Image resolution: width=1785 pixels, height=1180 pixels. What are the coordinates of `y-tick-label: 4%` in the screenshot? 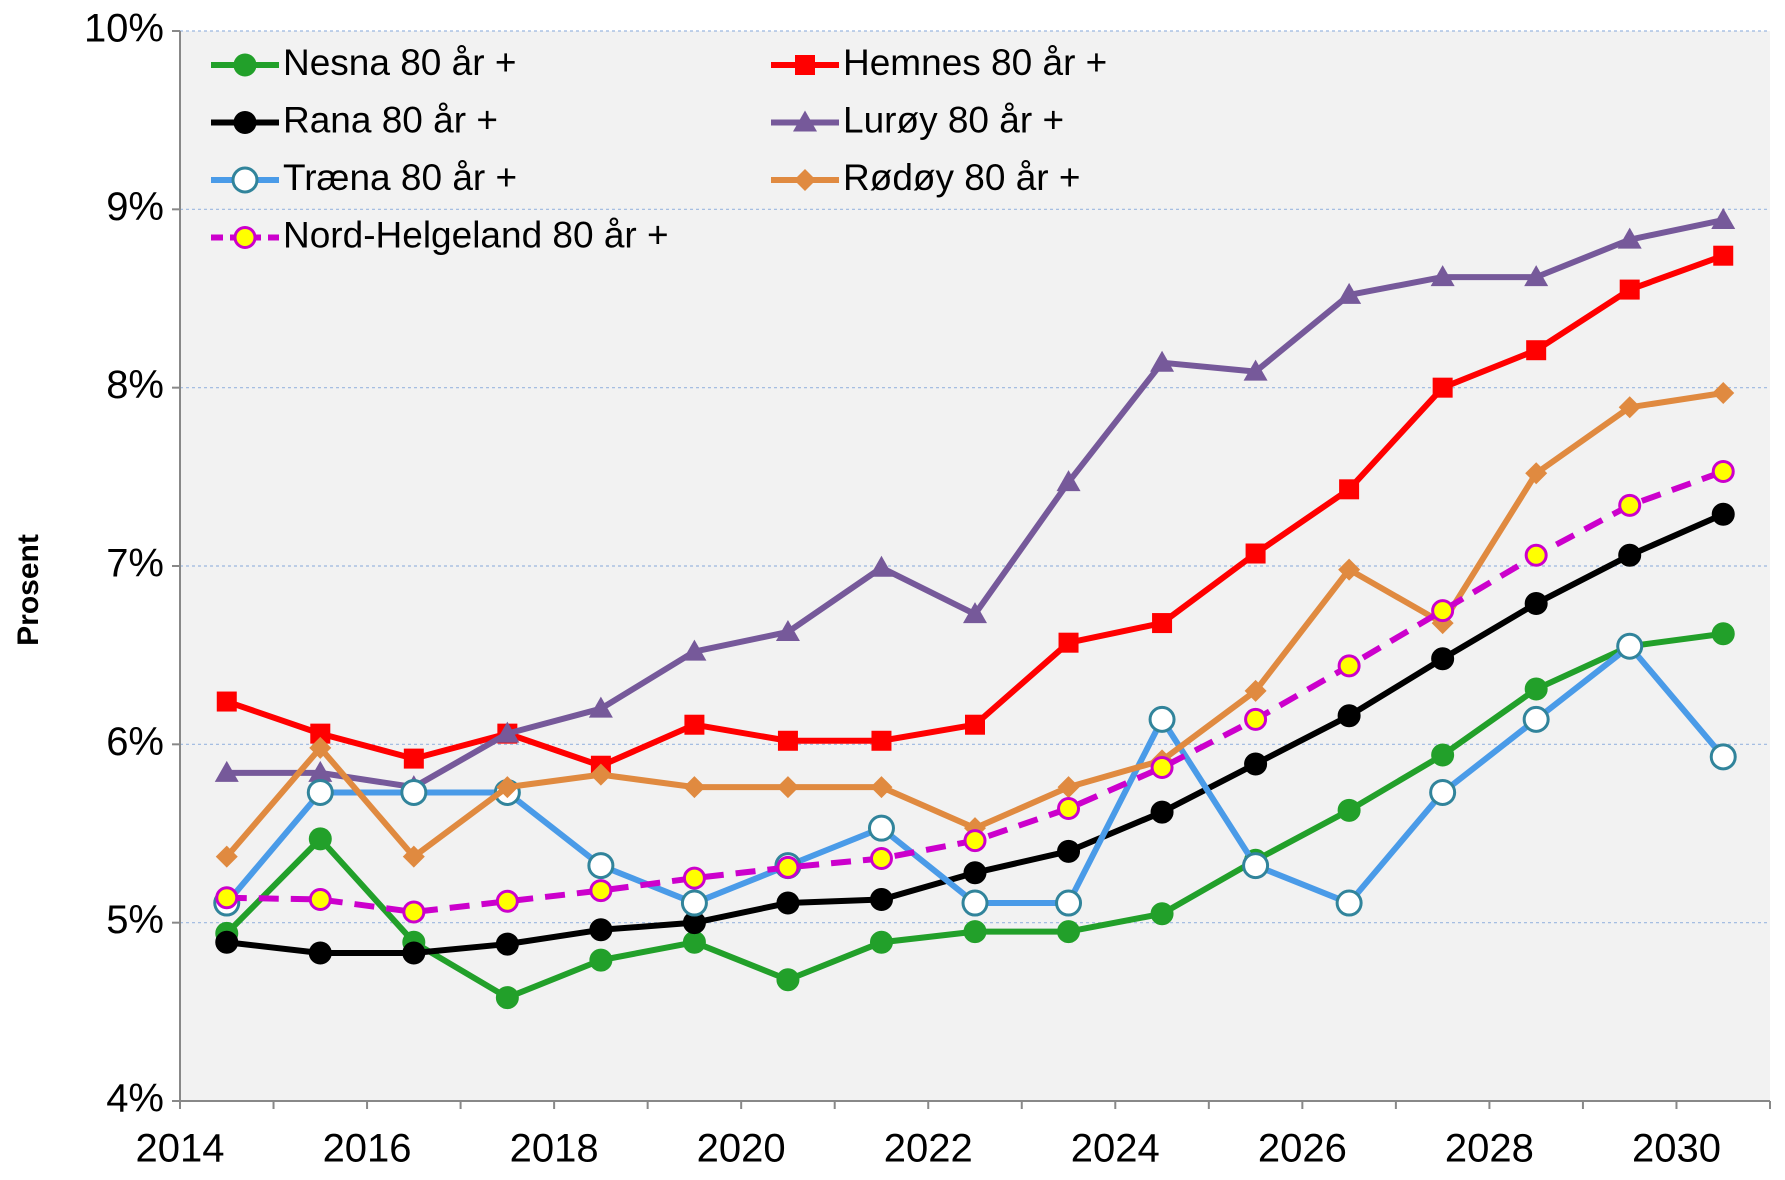 It's located at (135, 1099).